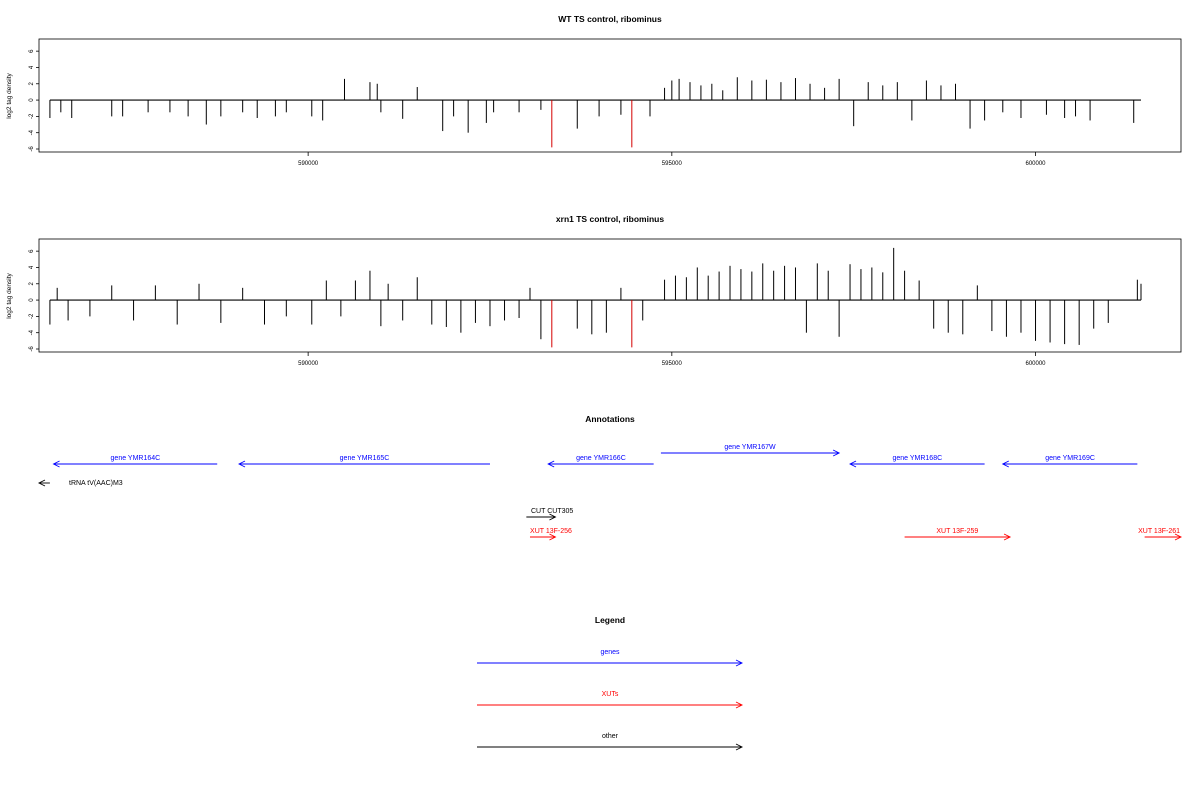 The height and width of the screenshot is (800, 1200). What do you see at coordinates (610, 736) in the screenshot?
I see `legend-label: other` at bounding box center [610, 736].